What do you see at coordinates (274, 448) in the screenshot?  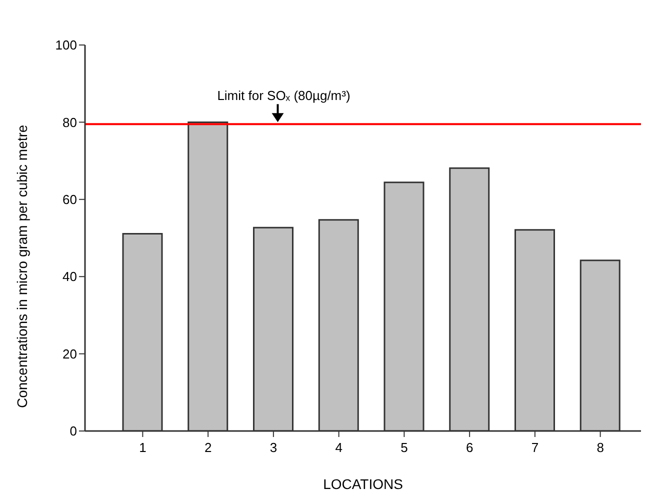 I see `x-tick-label: 3` at bounding box center [274, 448].